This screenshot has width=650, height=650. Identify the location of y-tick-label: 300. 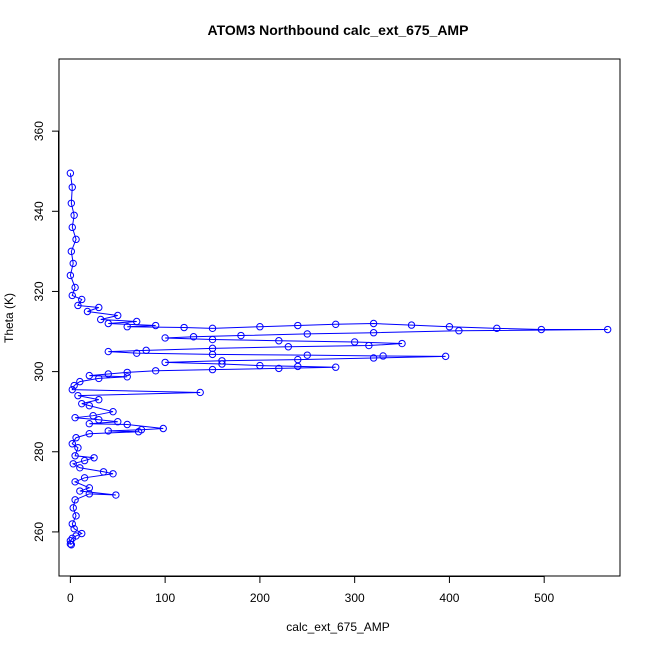
(39, 371).